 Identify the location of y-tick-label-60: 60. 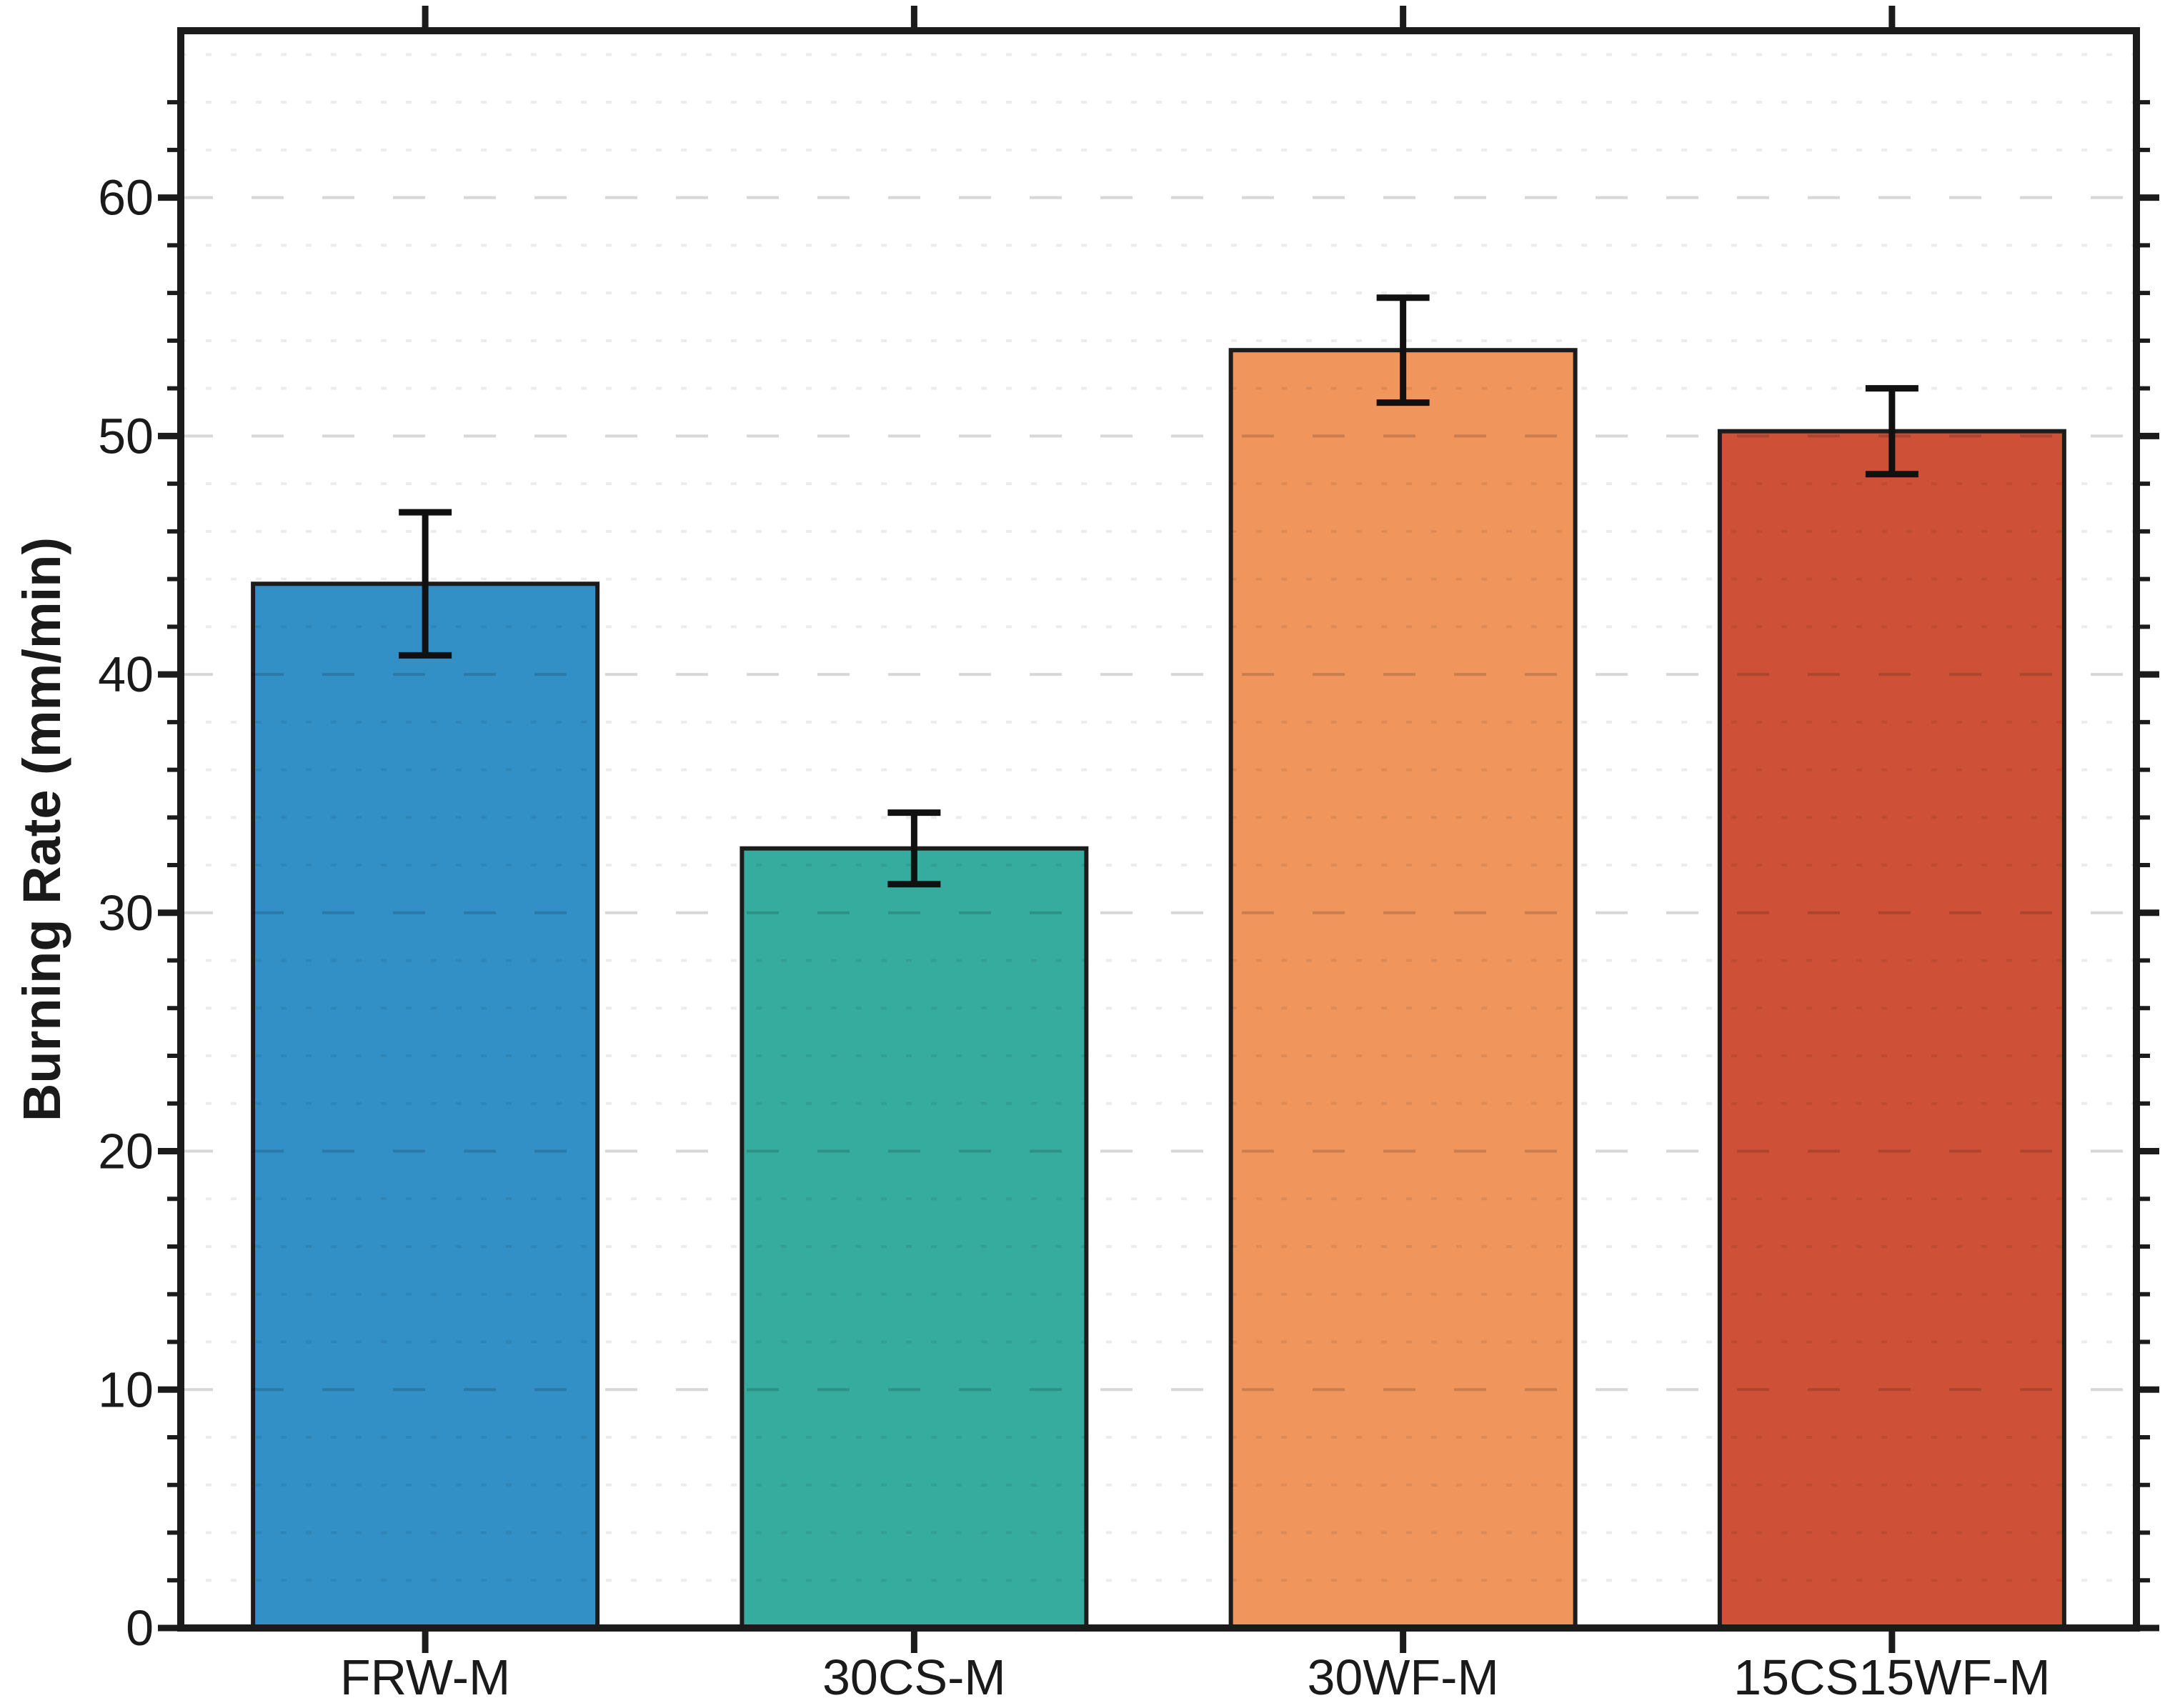
(126, 198).